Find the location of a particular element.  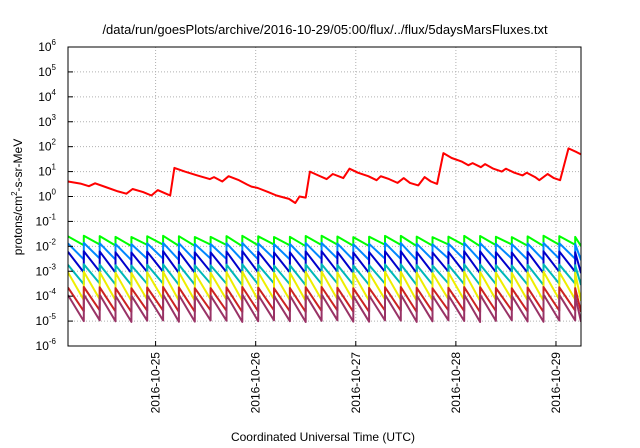

y-tick-label: 10² is located at coordinates (47, 146).